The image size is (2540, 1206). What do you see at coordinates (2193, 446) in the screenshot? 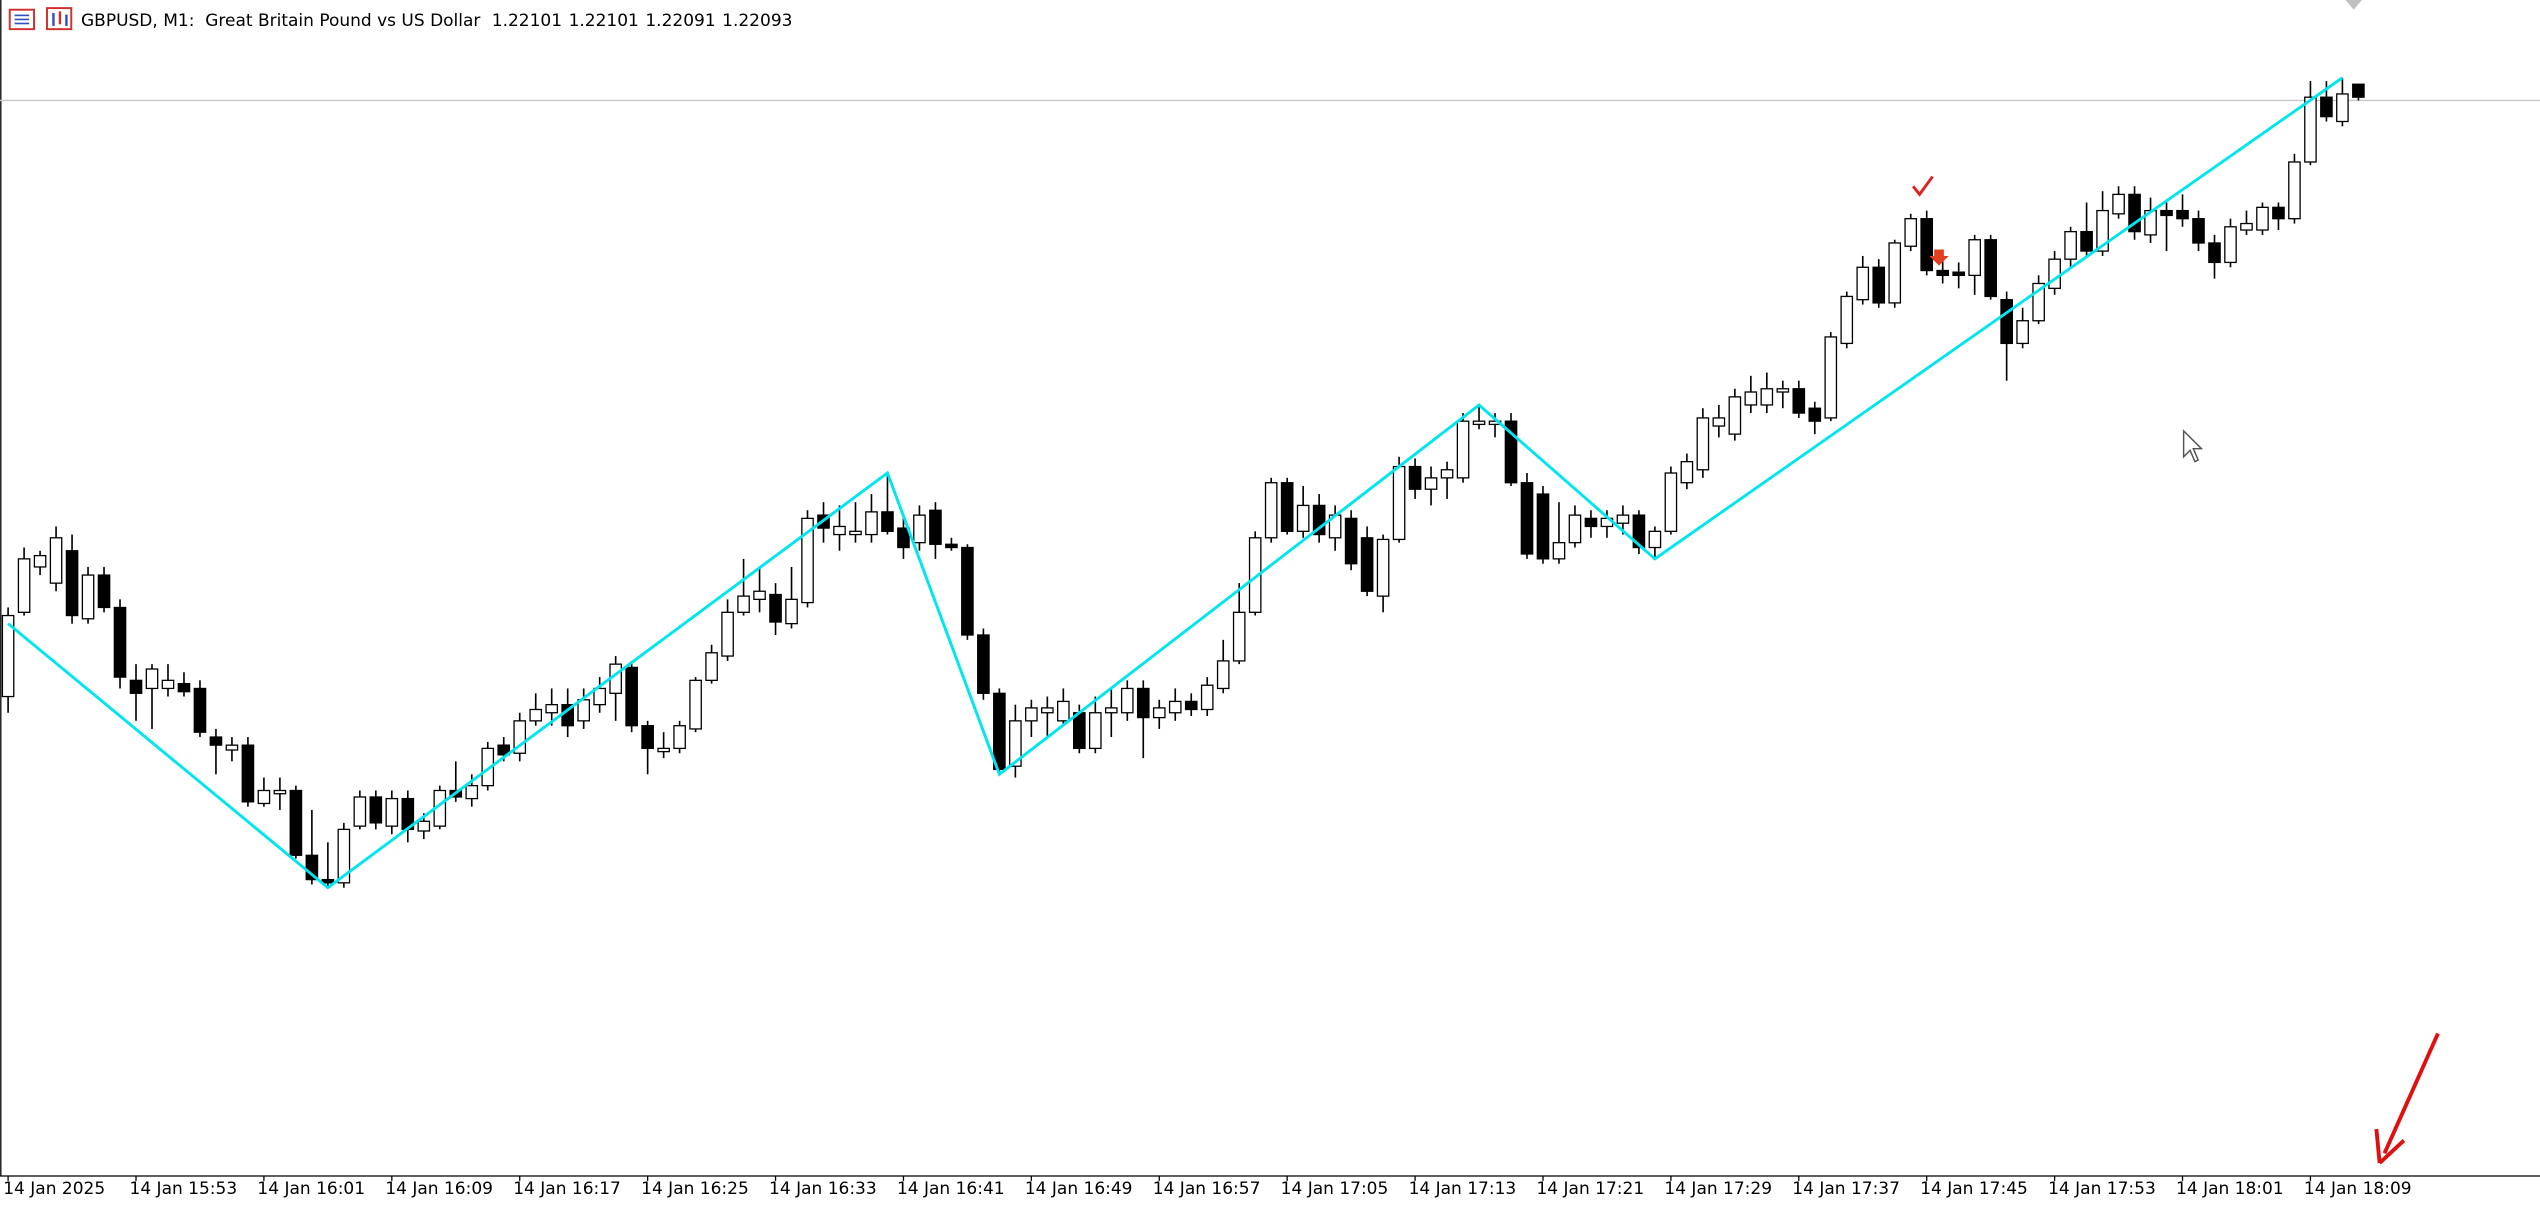
I see `mouse-cursor` at bounding box center [2193, 446].